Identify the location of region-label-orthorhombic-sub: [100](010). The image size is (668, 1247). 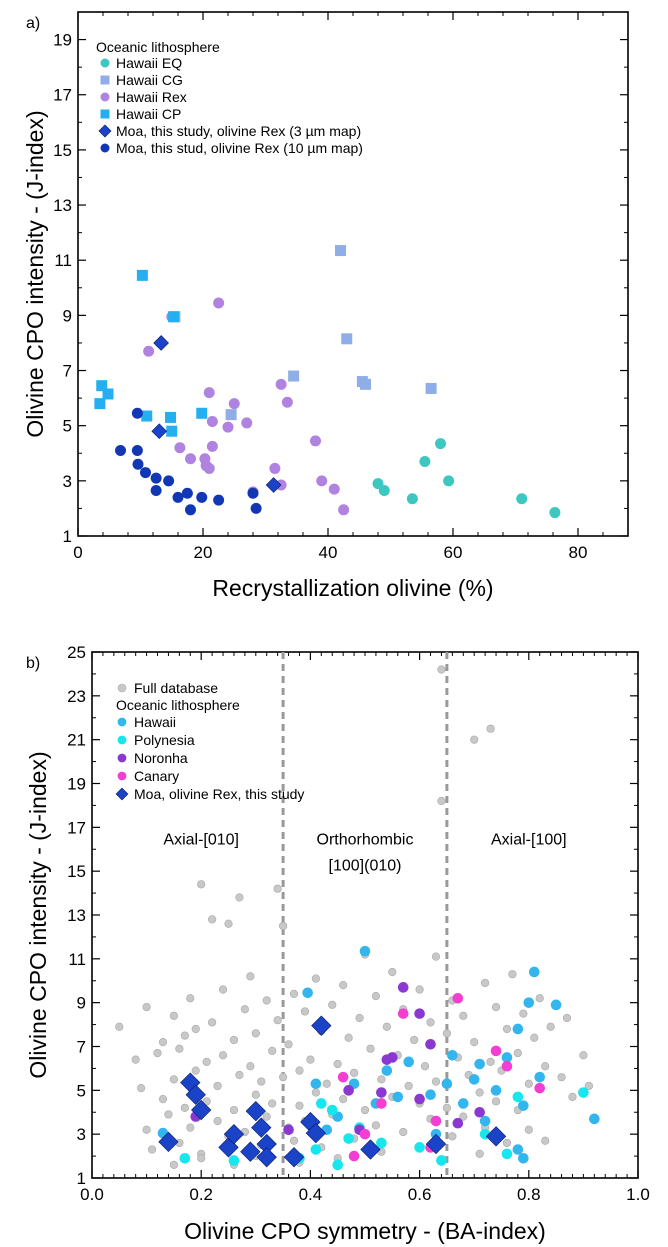
(365, 865).